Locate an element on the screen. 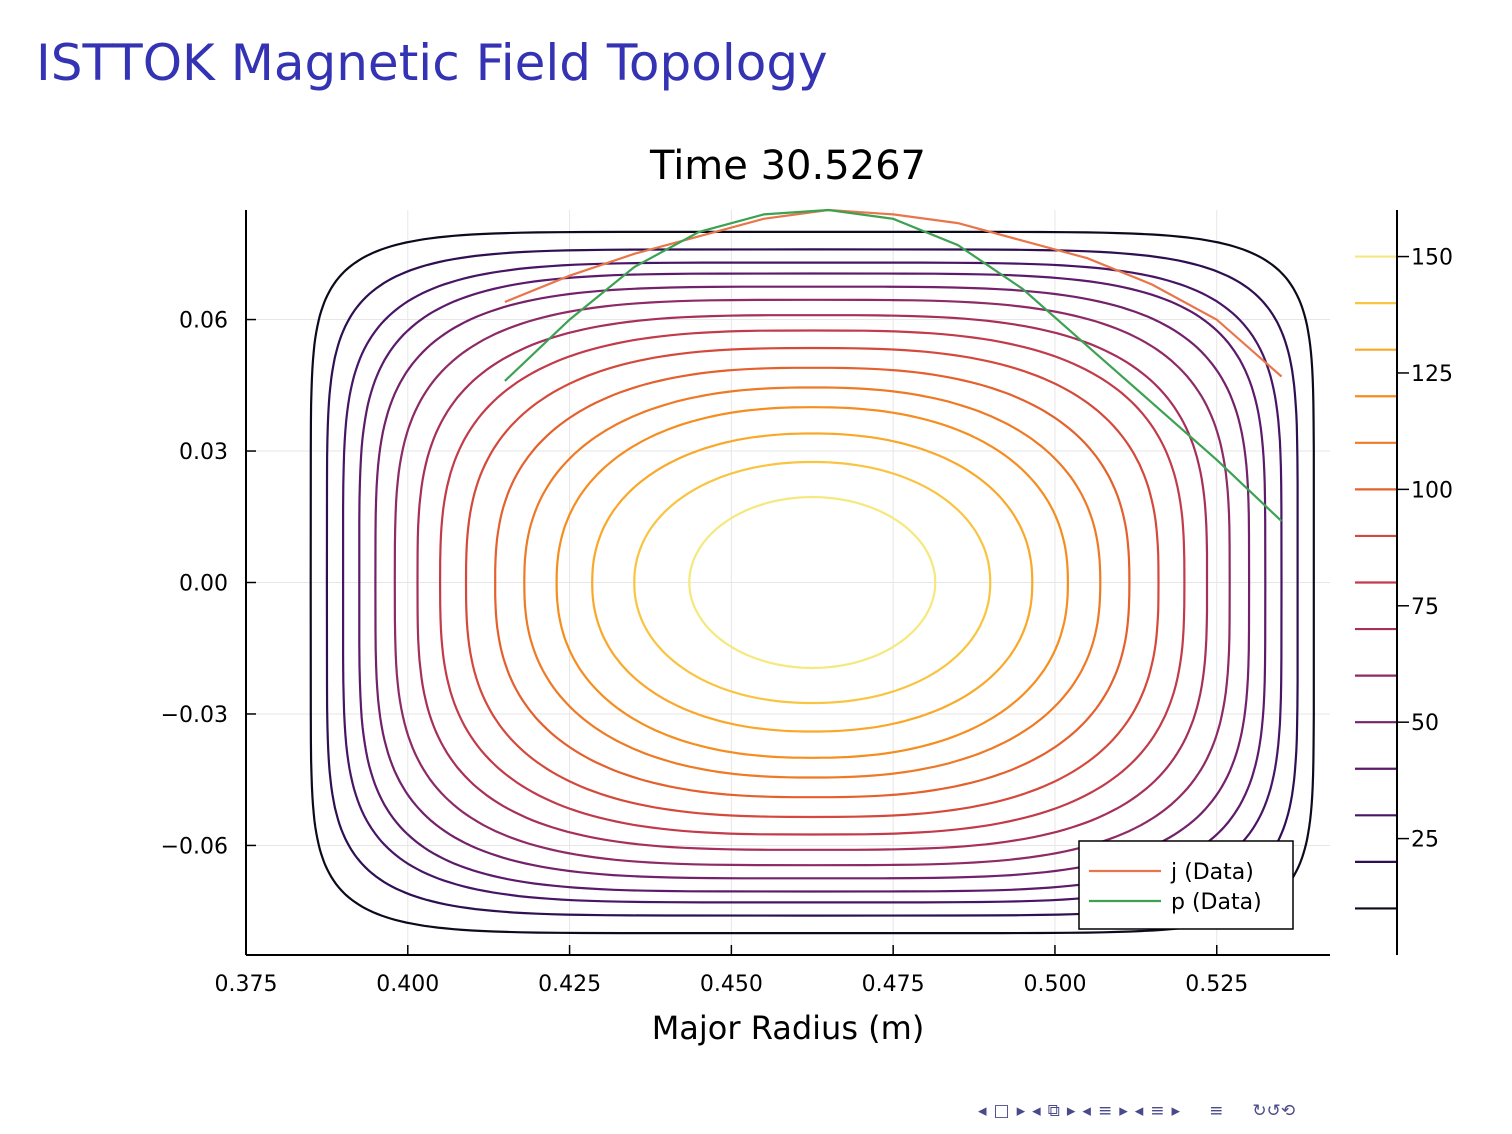 This screenshot has height=1134, width=1512. colorbar-tick-label: 150 is located at coordinates (1432, 258).